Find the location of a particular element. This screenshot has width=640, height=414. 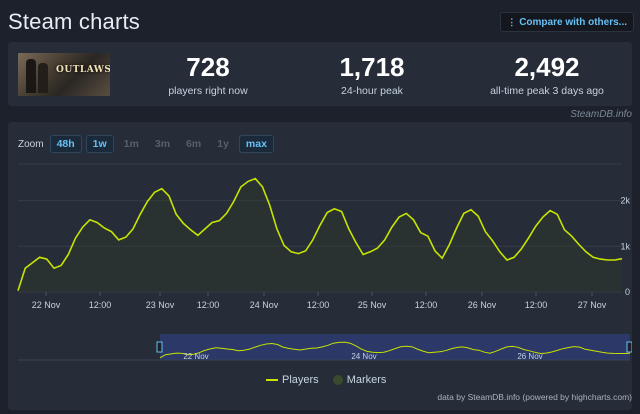

y-tick-label: 0 is located at coordinates (627, 292).